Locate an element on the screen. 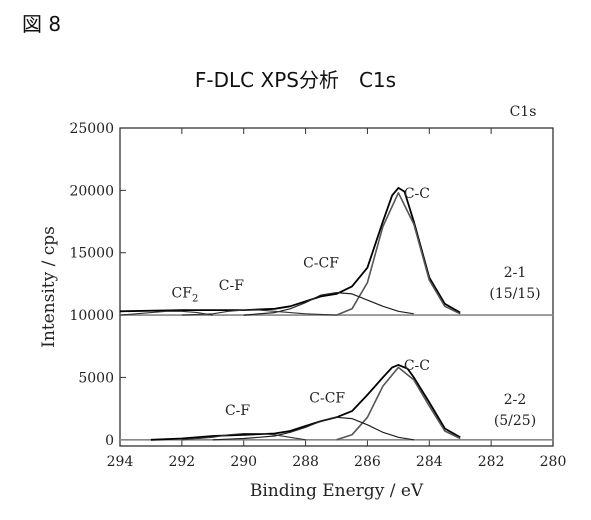  x-tick-label: 290 is located at coordinates (243, 462).